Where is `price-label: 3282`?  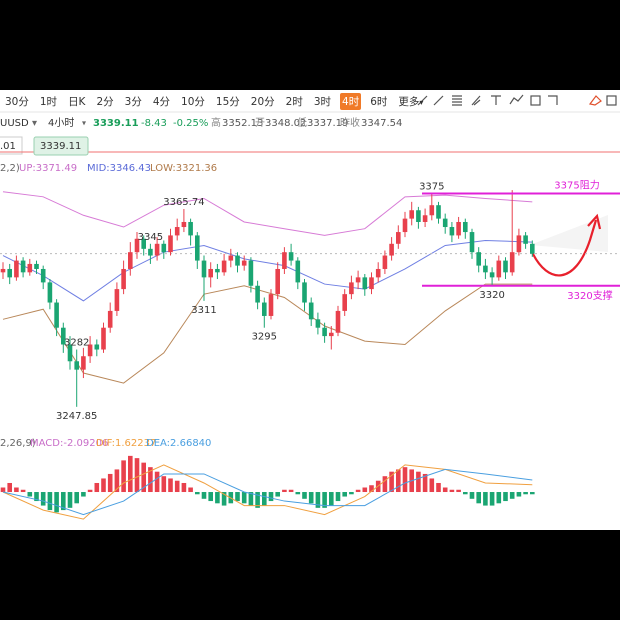 price-label: 3282 is located at coordinates (76, 343).